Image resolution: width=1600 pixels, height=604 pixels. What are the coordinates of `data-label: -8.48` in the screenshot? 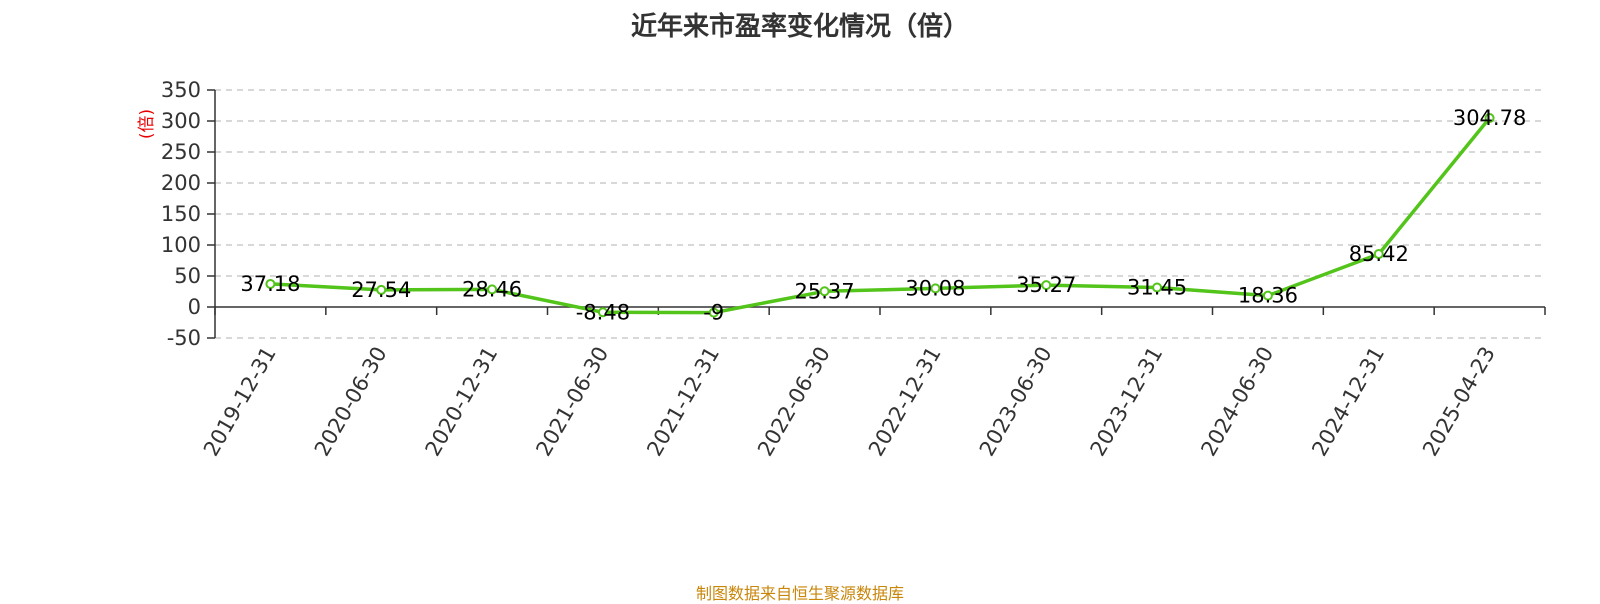 It's located at (603, 312).